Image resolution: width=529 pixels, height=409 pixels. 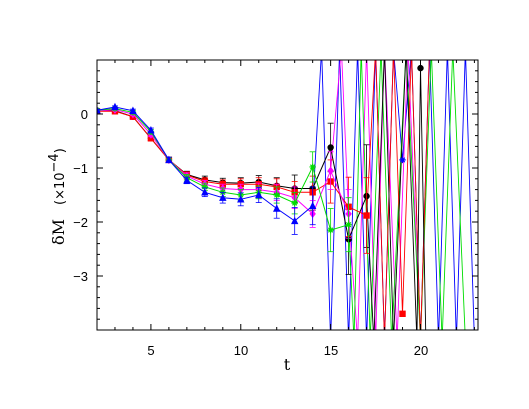 I want to click on x-axis-label: t, so click(x=287, y=364).